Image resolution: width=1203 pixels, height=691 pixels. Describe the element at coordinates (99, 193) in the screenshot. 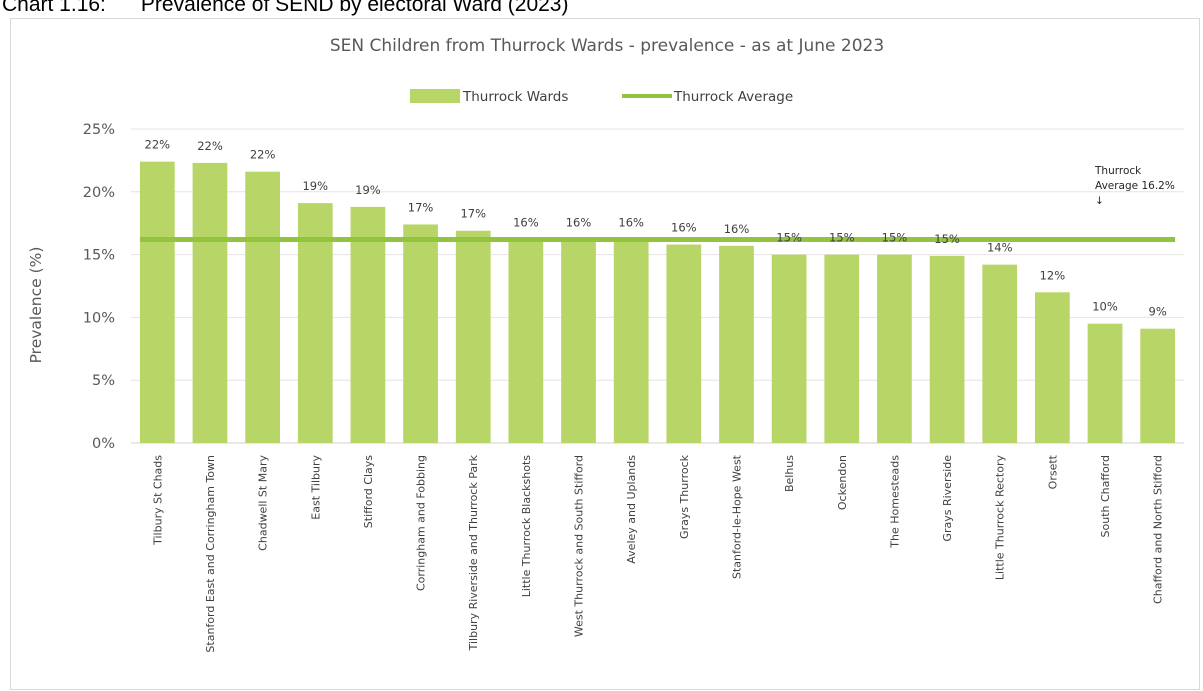

I see `y-tick-label: 20%` at that location.